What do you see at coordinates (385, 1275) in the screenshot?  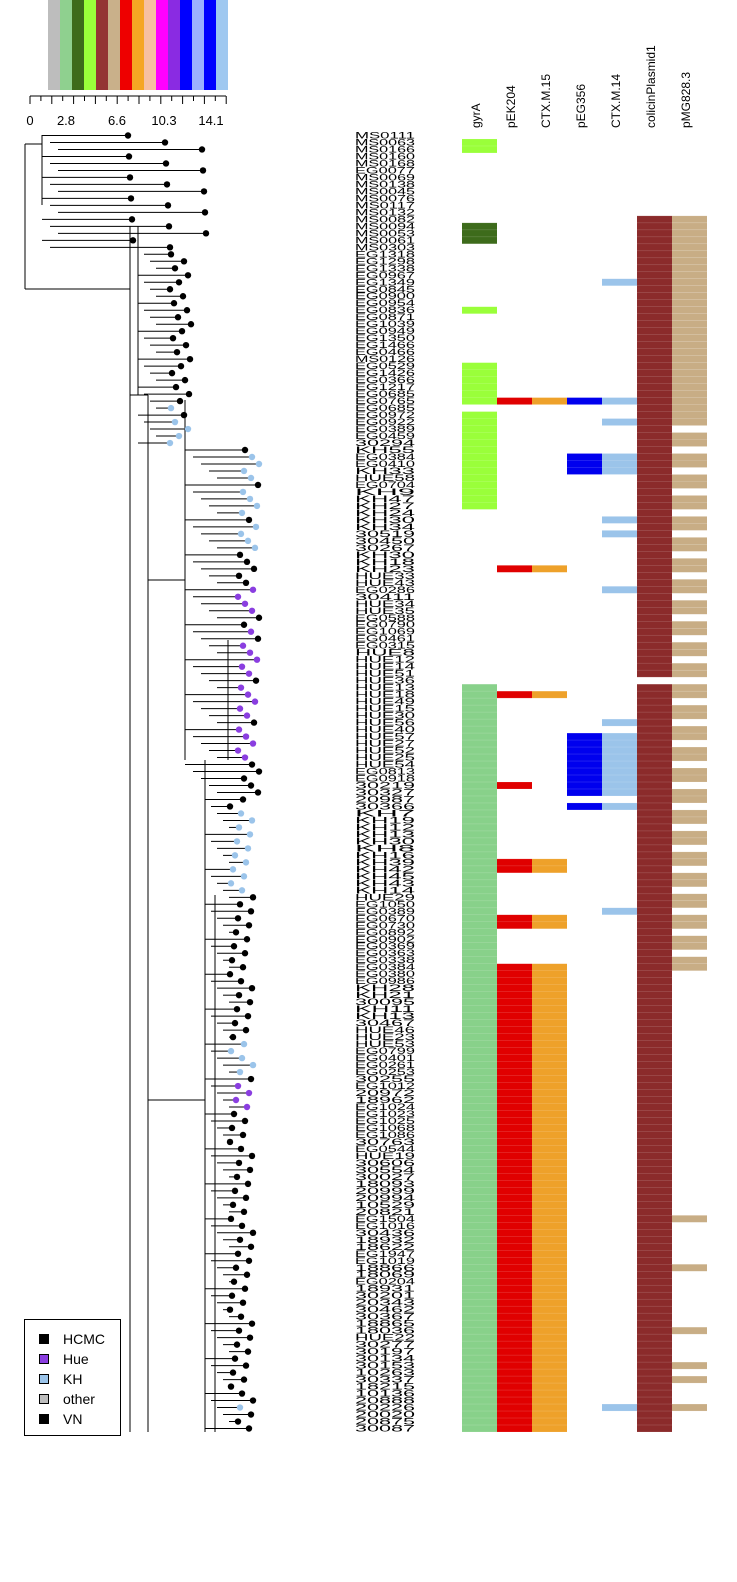 I see `taxon-label: 18069` at bounding box center [385, 1275].